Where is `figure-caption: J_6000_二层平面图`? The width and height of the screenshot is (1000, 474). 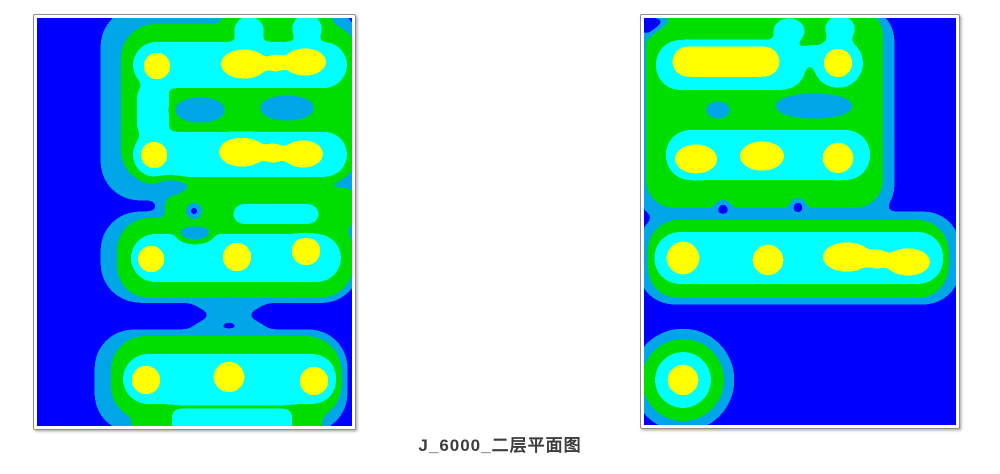
figure-caption: J_6000_二层平面图 is located at coordinates (500, 445).